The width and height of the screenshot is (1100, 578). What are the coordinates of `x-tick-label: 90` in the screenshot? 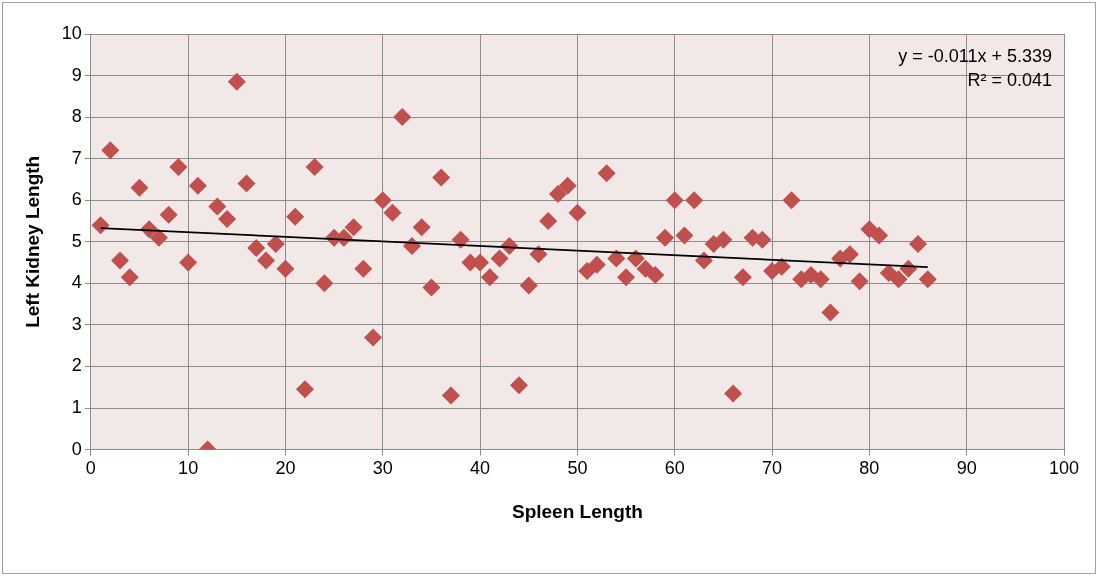 It's located at (966, 468).